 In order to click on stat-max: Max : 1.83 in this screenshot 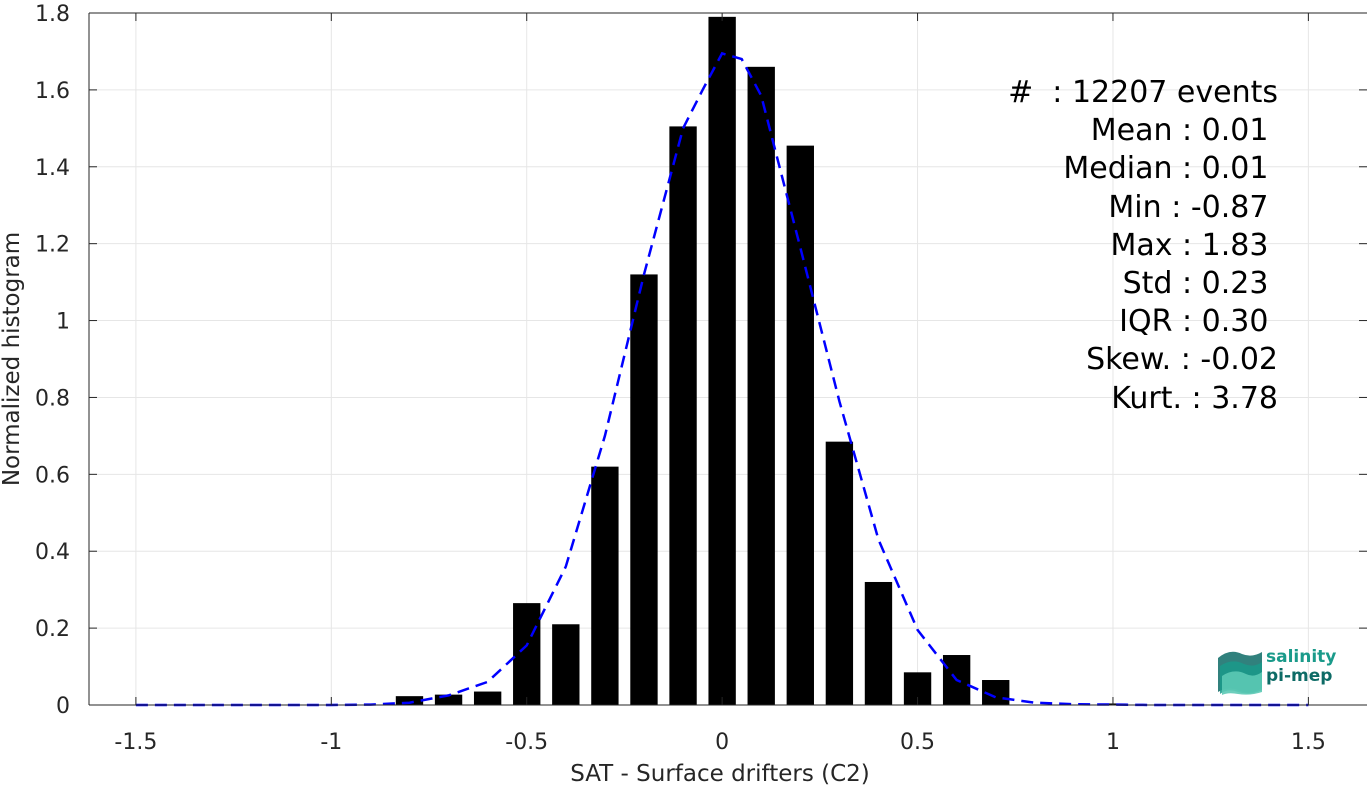, I will do `click(1194, 245)`.